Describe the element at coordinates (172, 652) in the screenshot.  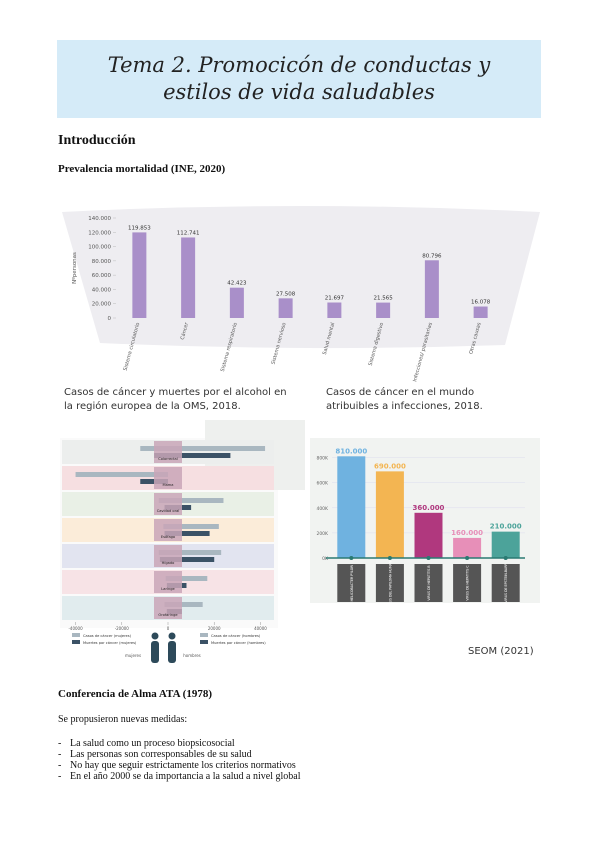
I see `figure-body` at that location.